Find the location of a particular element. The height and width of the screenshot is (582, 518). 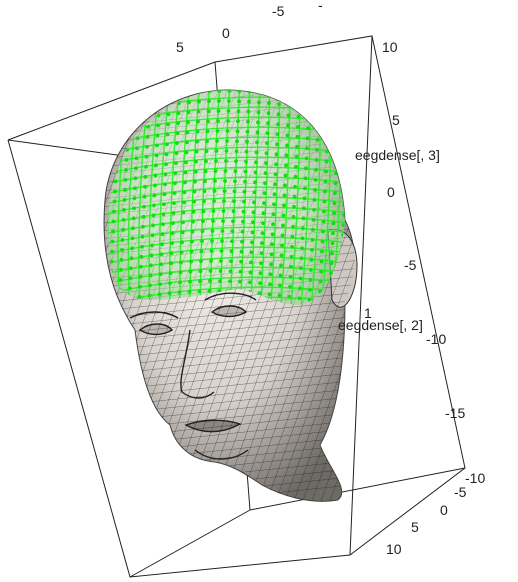

y-tick-label: 0 is located at coordinates (444, 510).